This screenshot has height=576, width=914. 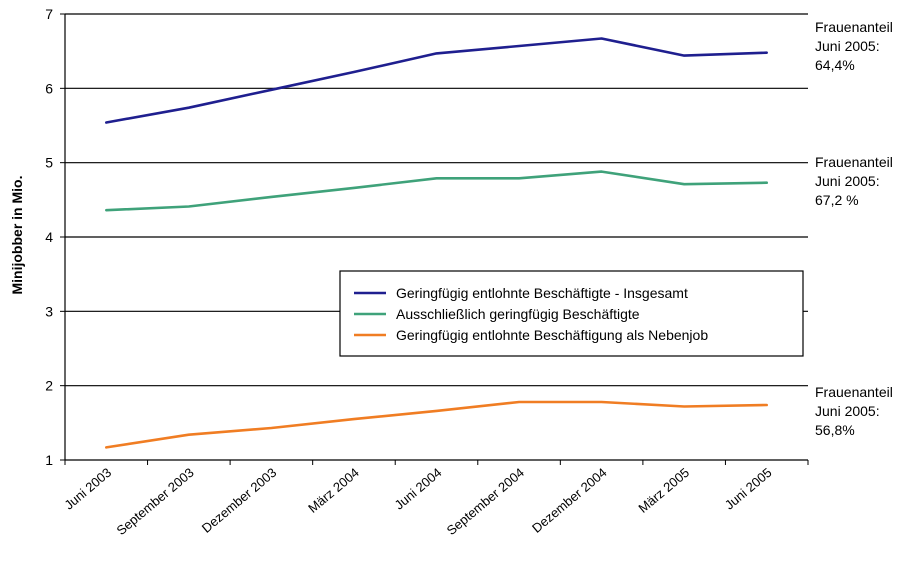 I want to click on annotation-3-line-1: Frauenanteil, so click(x=854, y=392).